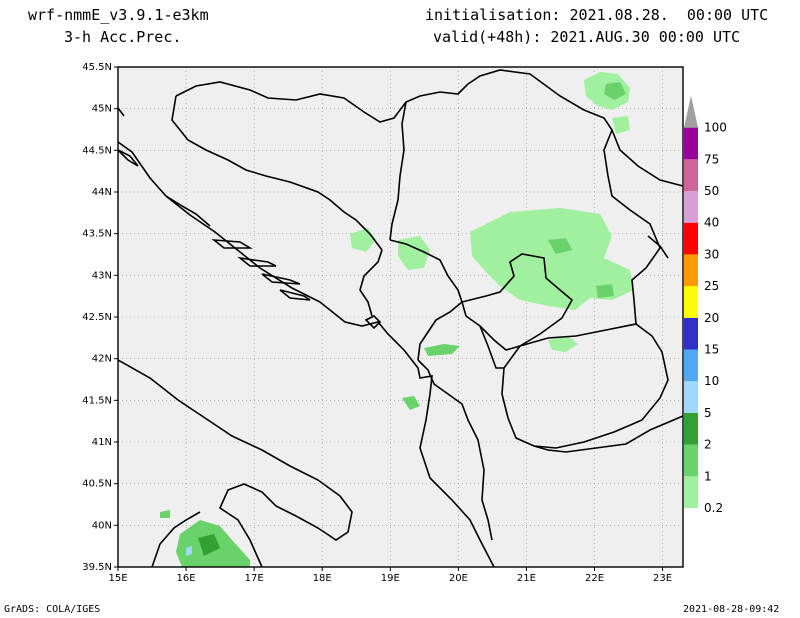 The width and height of the screenshot is (800, 618). I want to click on precip-patch-albania-s, so click(411, 403).